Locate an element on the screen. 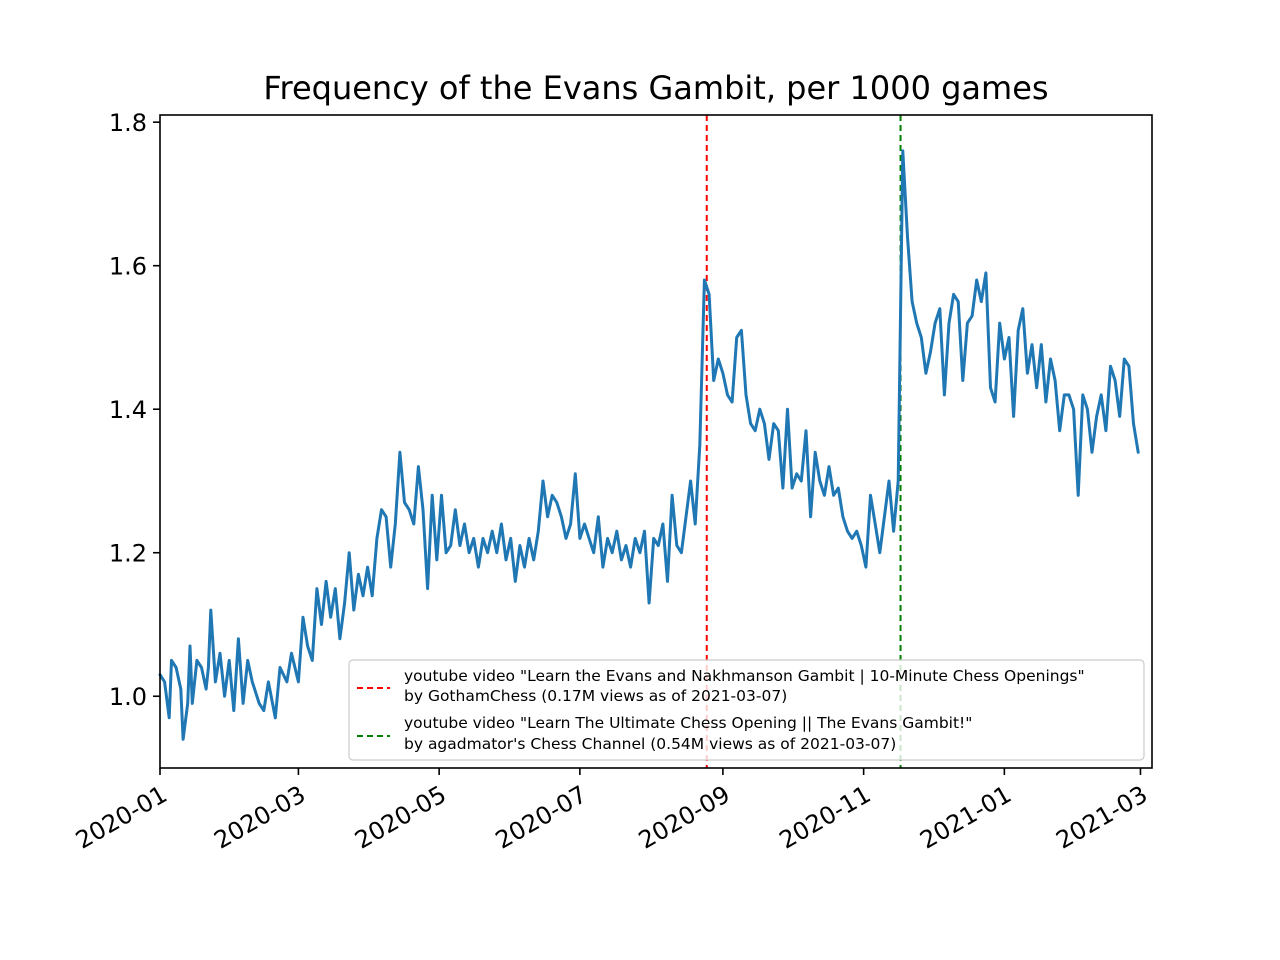  legend-frame is located at coordinates (746, 710).